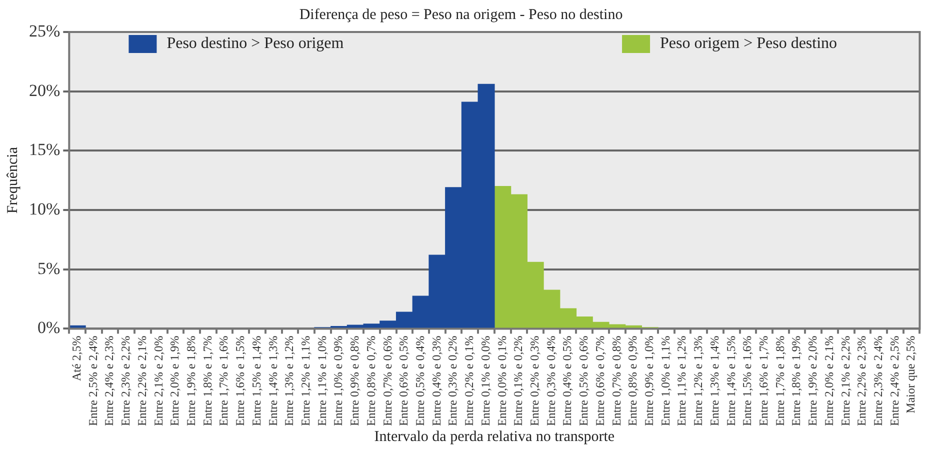 This screenshot has width=928, height=450. Describe the element at coordinates (141, 381) in the screenshot. I see `x-tick-label: Entre 2,2% e 2,1%` at that location.